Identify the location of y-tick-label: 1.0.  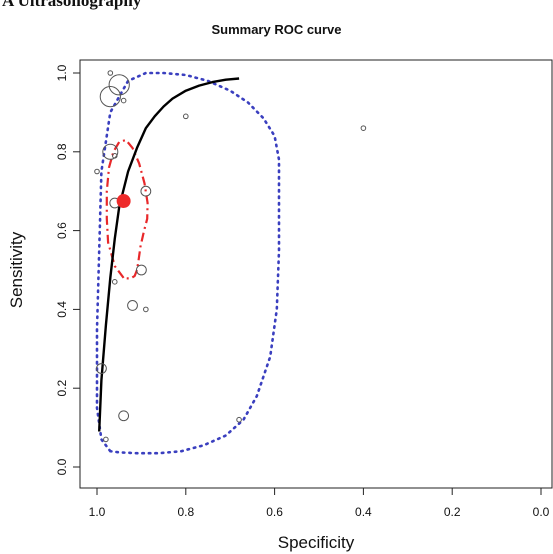
(62, 72).